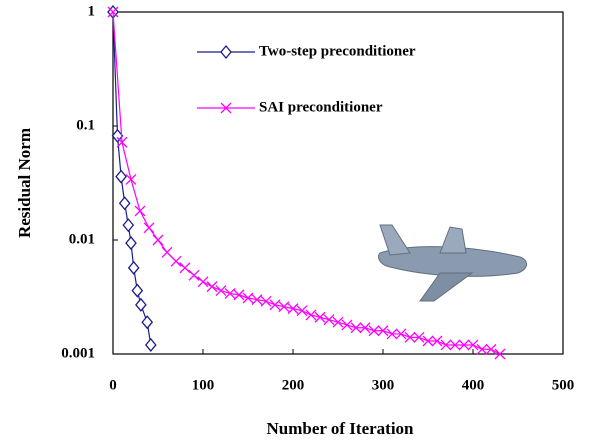 This screenshot has width=596, height=445. I want to click on y-tick-label: 0.01, so click(82, 239).